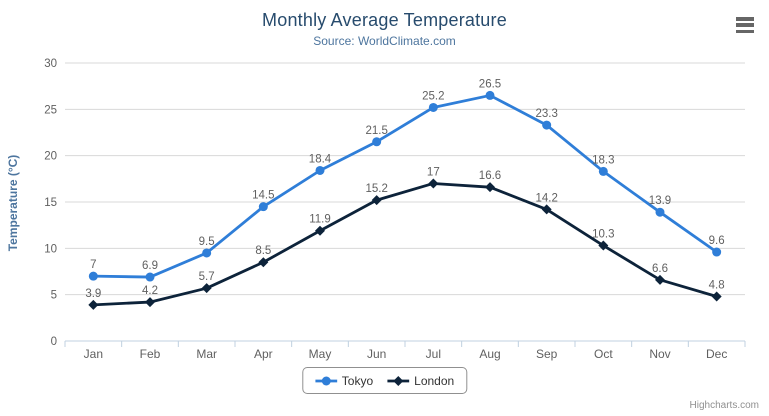  Describe the element at coordinates (376, 189) in the screenshot. I see `data-label: 15.2` at that location.